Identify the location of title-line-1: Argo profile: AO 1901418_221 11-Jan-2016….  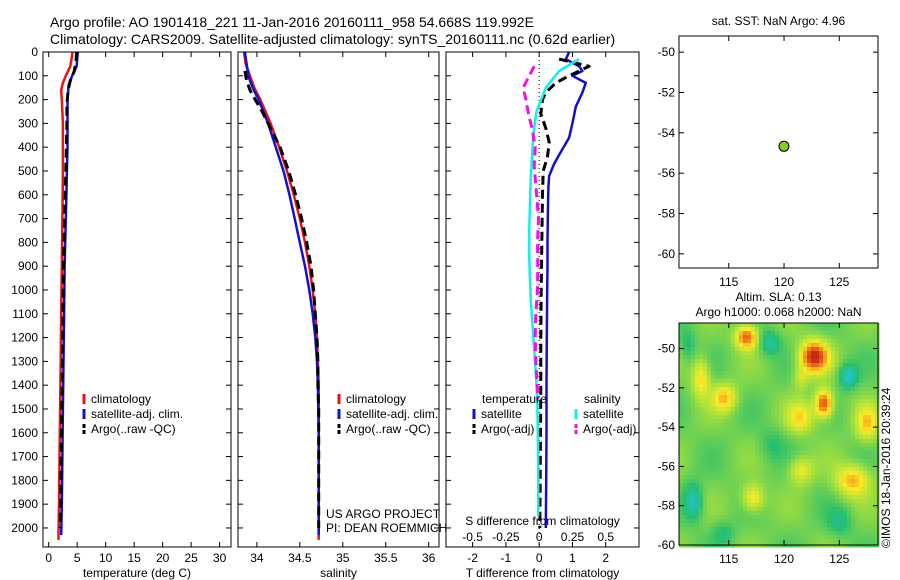
(292, 22).